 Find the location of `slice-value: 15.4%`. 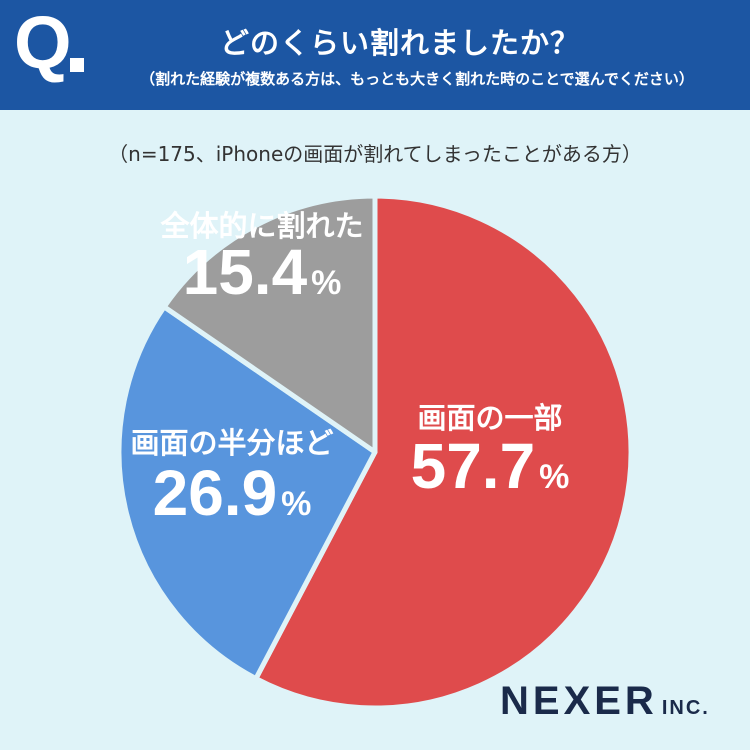

slice-value: 15.4% is located at coordinates (262, 272).